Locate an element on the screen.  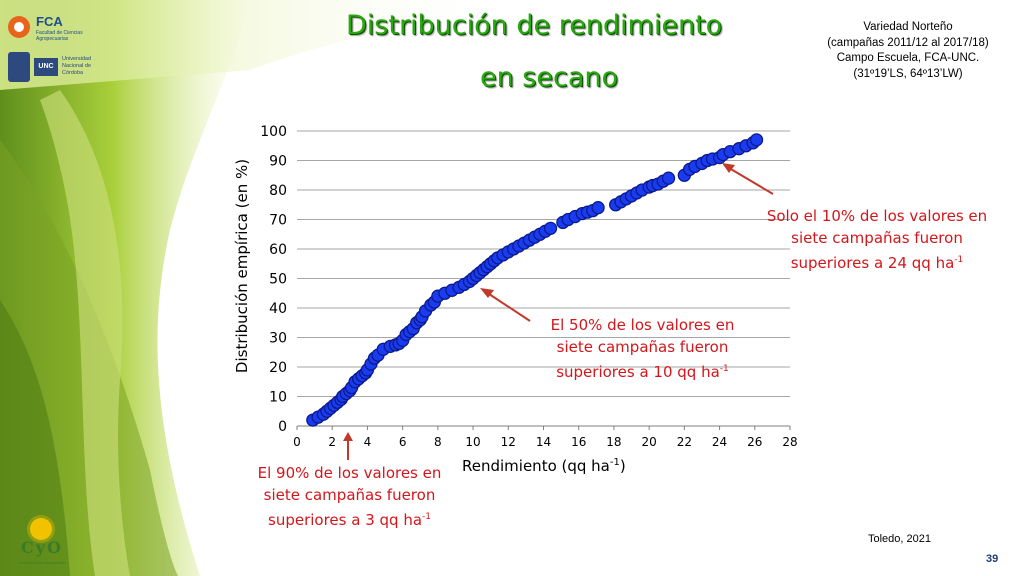
x-tick-label: 16 is located at coordinates (578, 442).